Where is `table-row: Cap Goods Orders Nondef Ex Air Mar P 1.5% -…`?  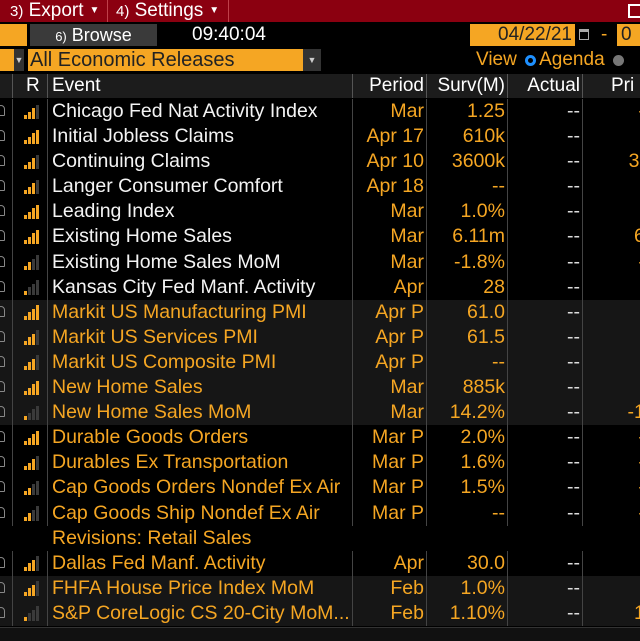 table-row: Cap Goods Orders Nondef Ex Air Mar P 1.5% -… is located at coordinates (320, 488).